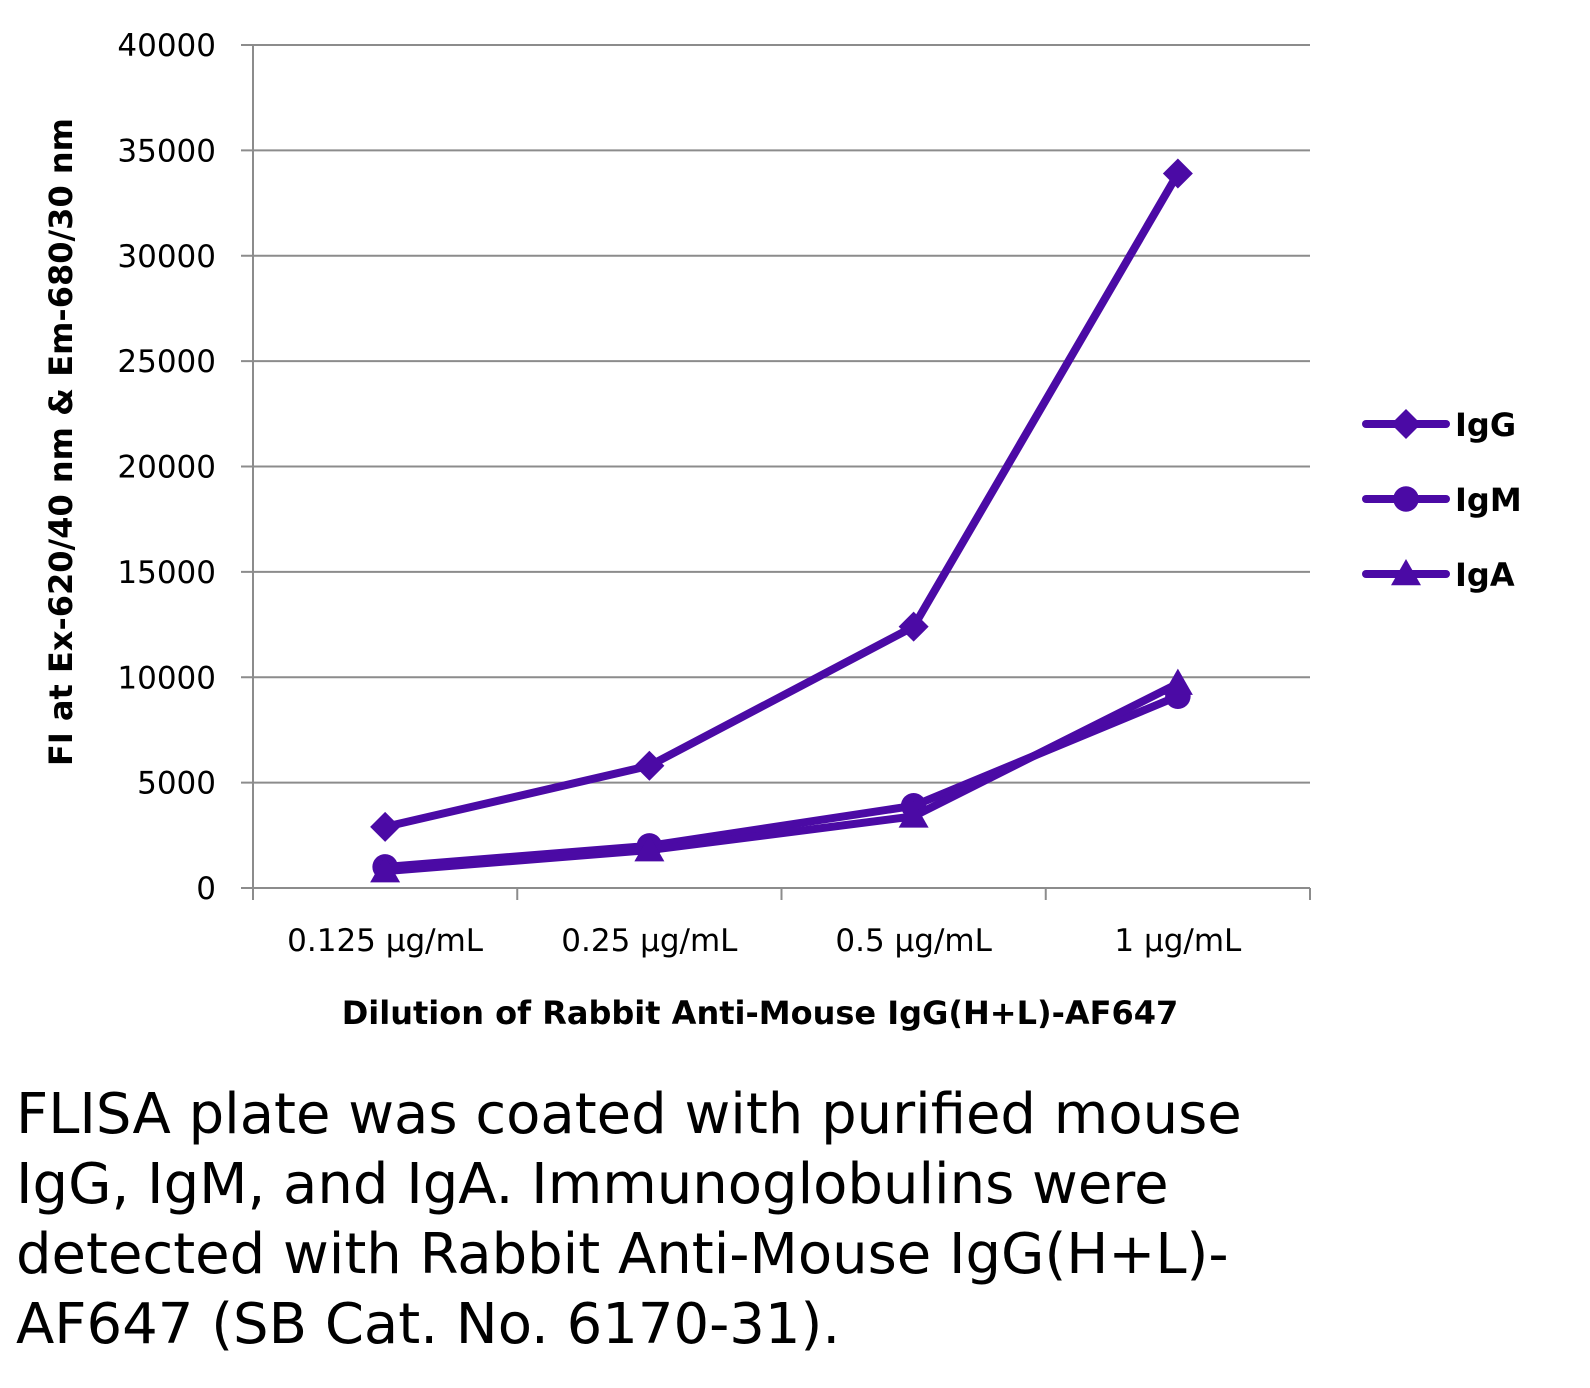  I want to click on series-igm, so click(781, 781).